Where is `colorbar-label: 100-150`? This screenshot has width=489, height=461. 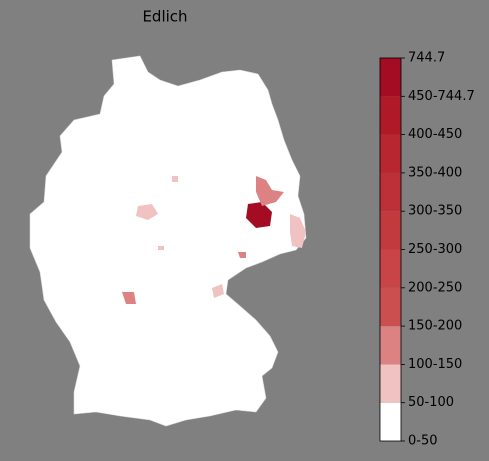
colorbar-label: 100-150 is located at coordinates (435, 364).